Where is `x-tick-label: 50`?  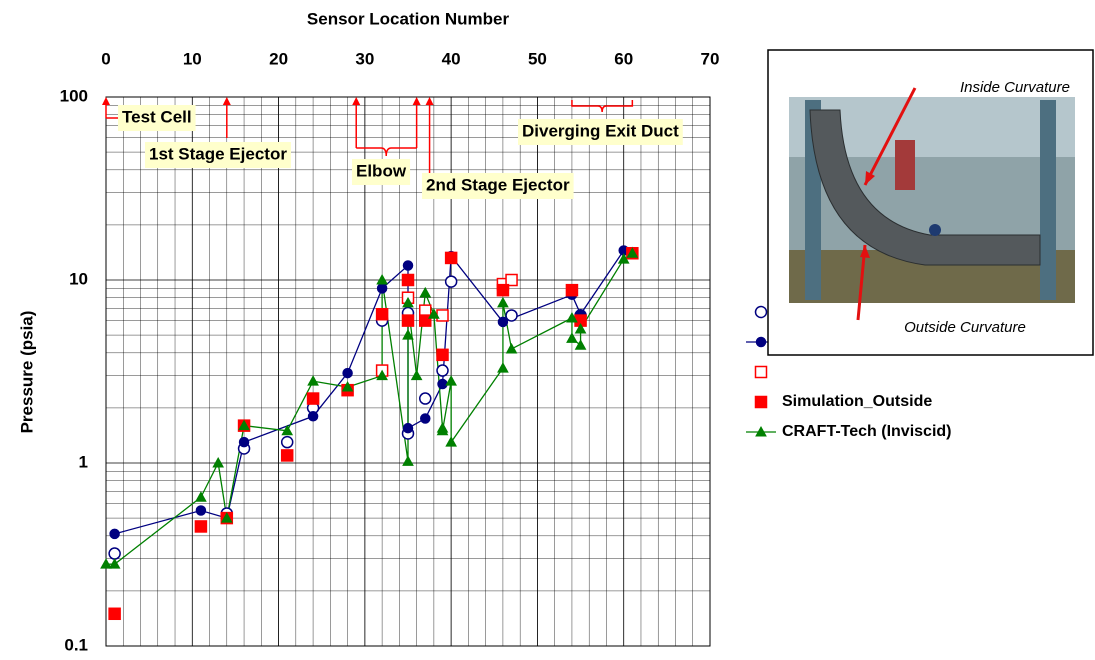
x-tick-label: 50 is located at coordinates (537, 58).